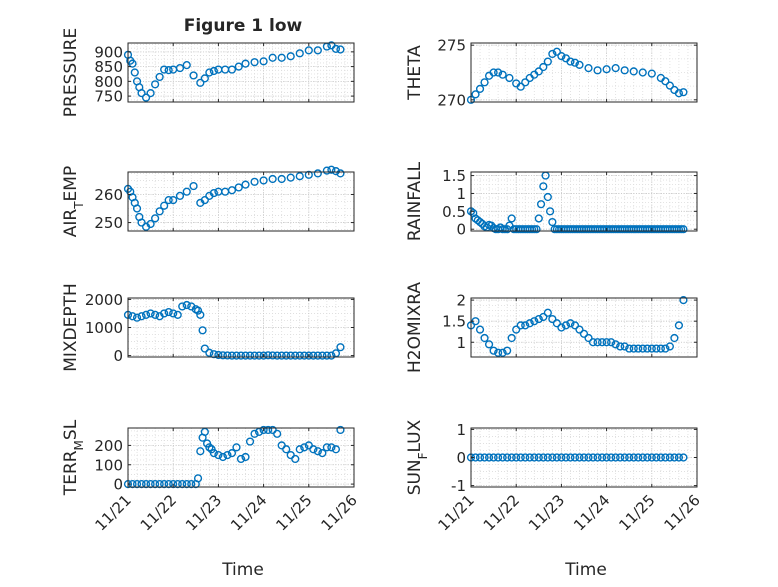 Image resolution: width=778 pixels, height=587 pixels. Describe the element at coordinates (551, 327) in the screenshot. I see `panel-h2omixra: 1 1.5 2 H2OMIXRA` at that location.